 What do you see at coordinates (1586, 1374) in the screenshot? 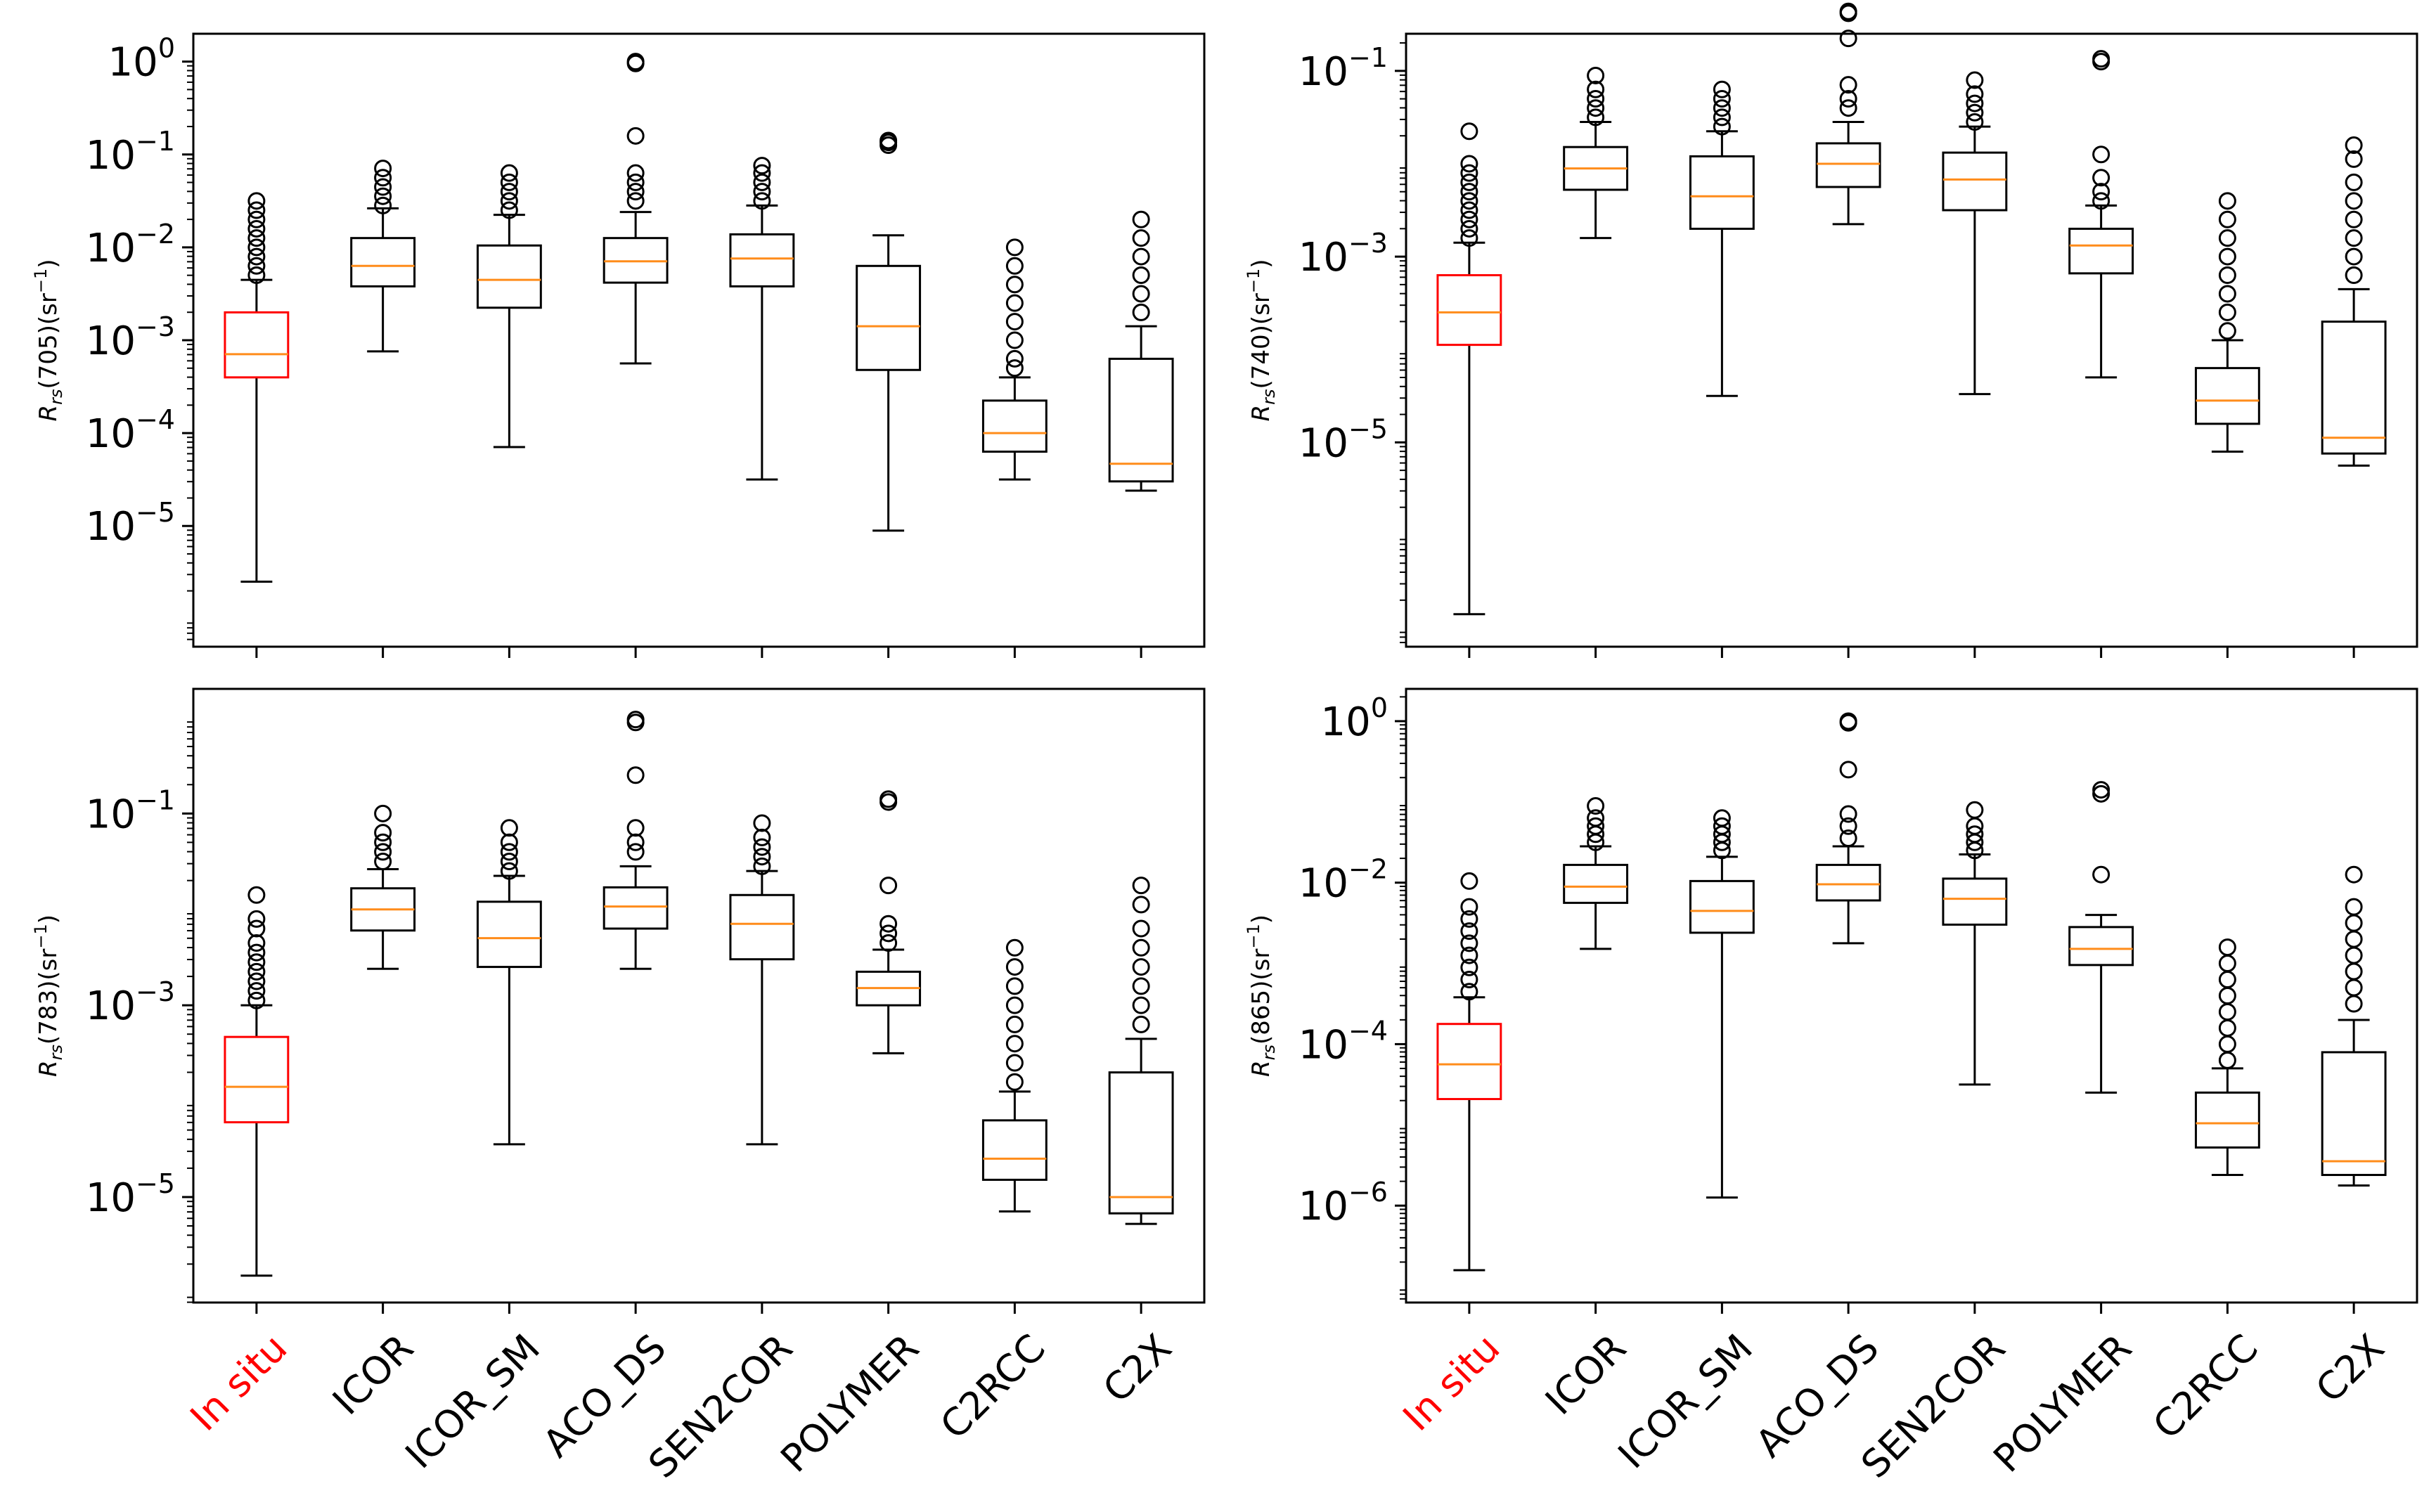
I see `x-tick-label: ICOR` at bounding box center [1586, 1374].